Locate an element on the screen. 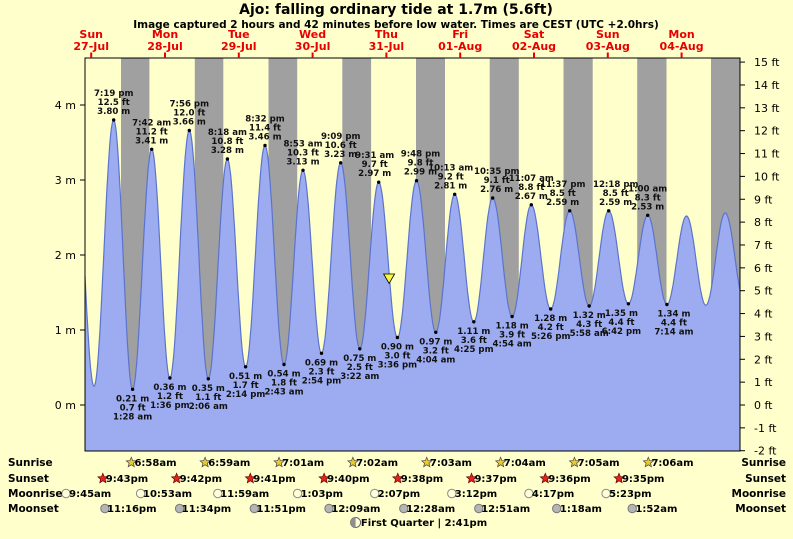 The image size is (793, 539). day-label-name: Sun is located at coordinates (91, 34).